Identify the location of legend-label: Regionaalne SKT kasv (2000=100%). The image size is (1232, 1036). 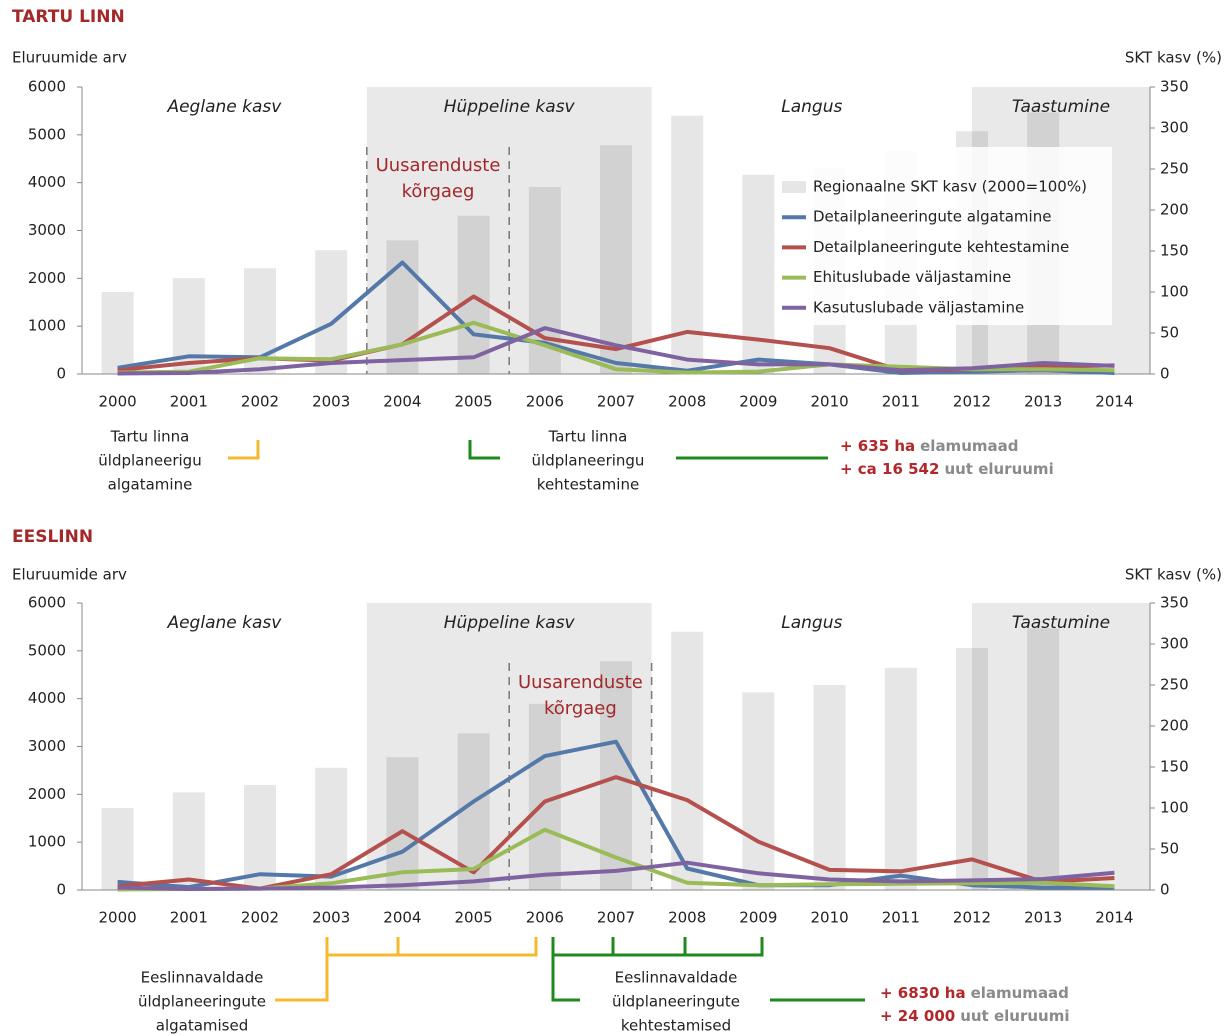
(950, 187).